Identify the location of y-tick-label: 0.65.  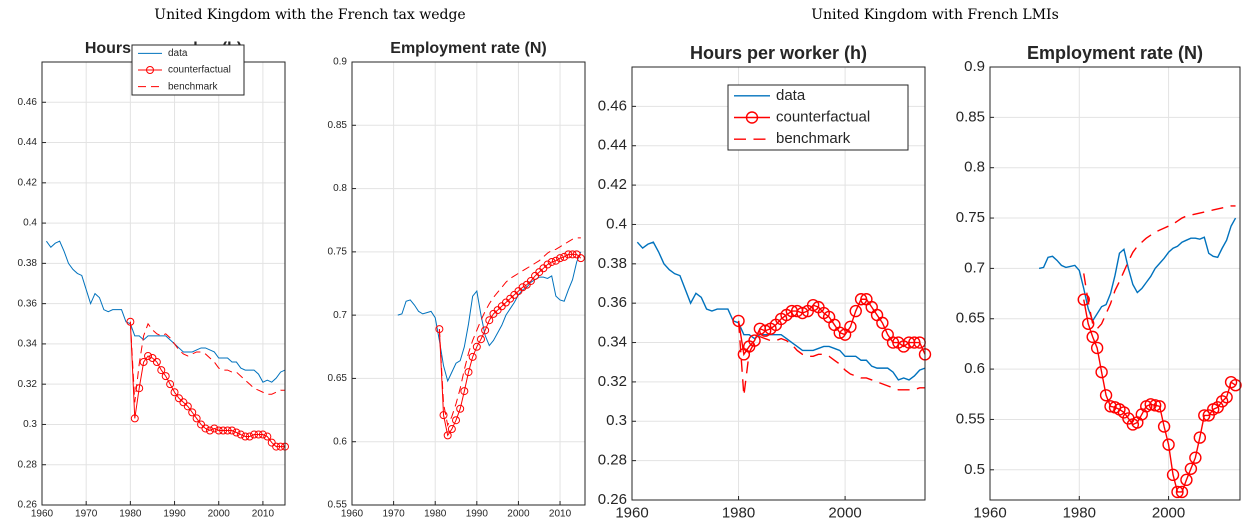
(338, 378).